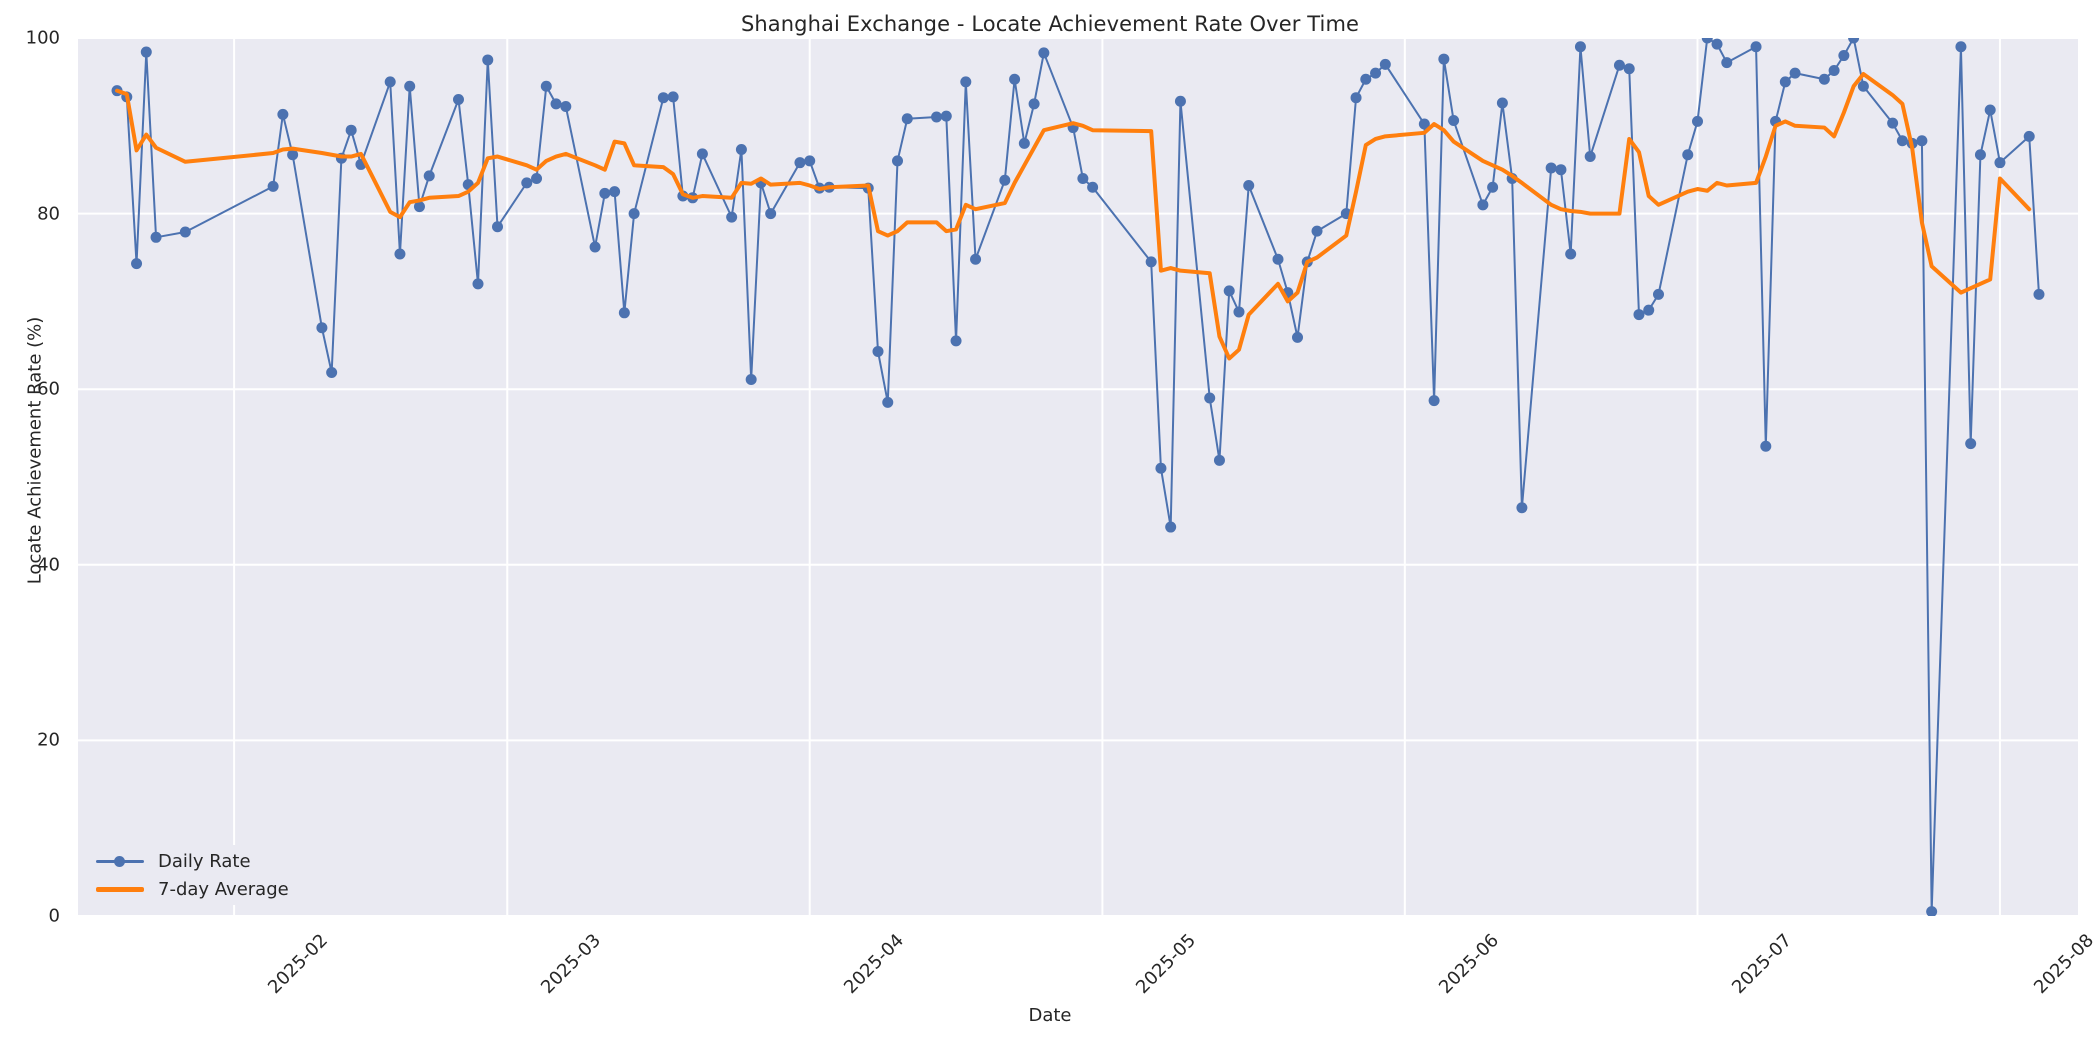 The image size is (2100, 1050). What do you see at coordinates (1166, 964) in the screenshot?
I see `x-tick-label: 2025-05` at bounding box center [1166, 964].